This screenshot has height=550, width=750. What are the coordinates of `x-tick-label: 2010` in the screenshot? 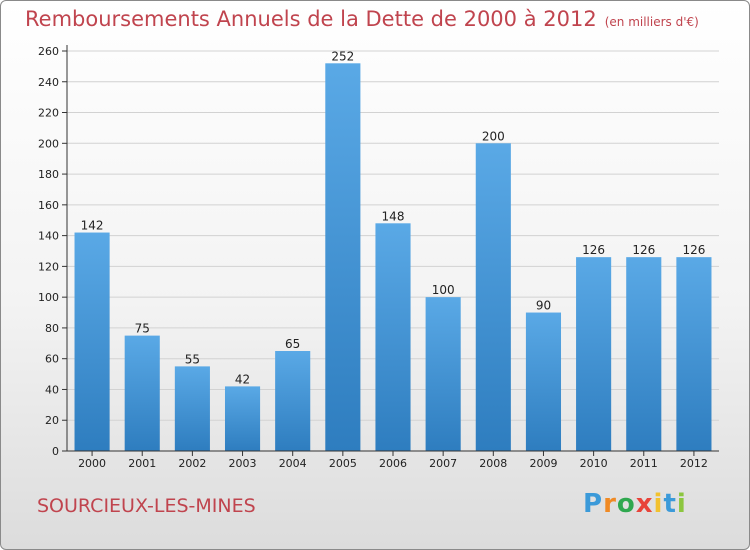 It's located at (594, 463).